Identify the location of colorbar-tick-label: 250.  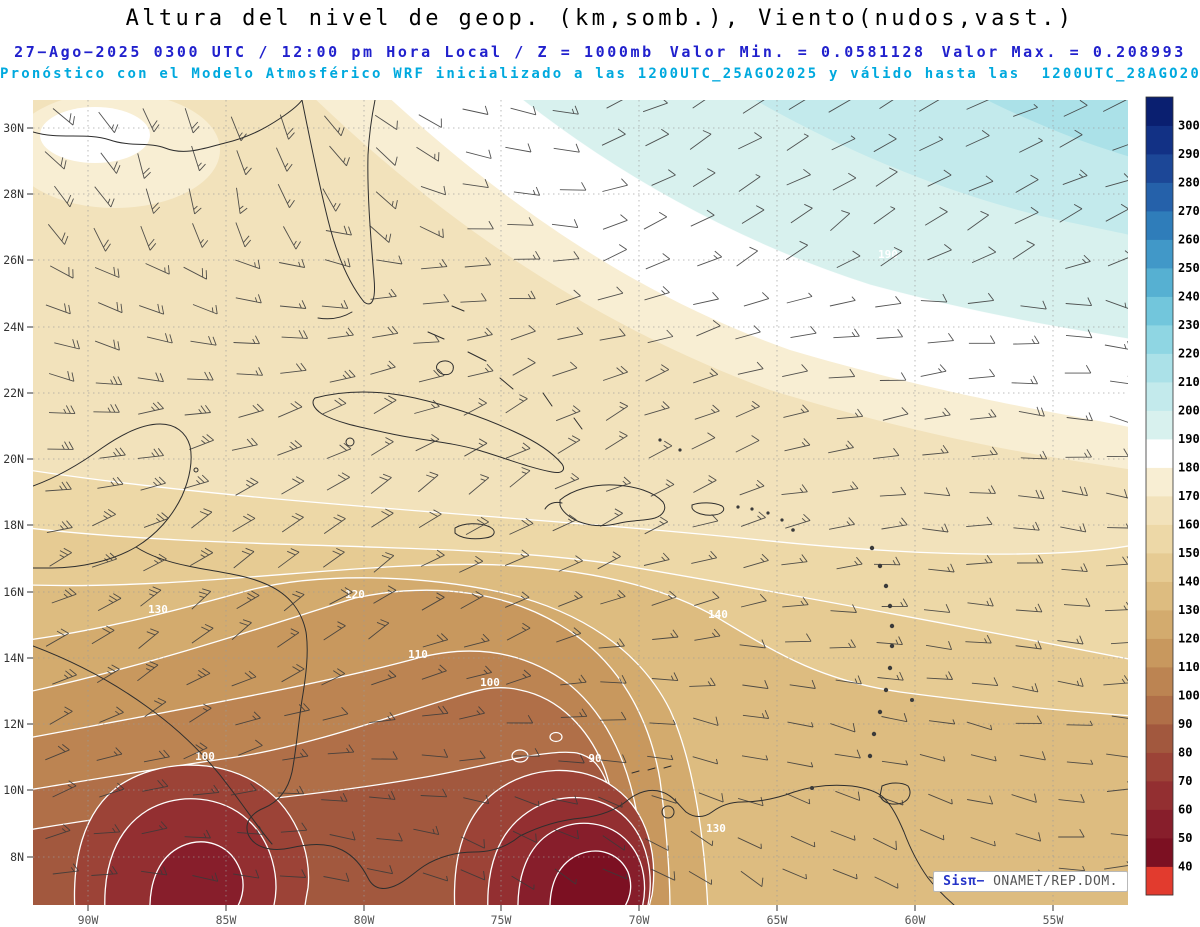
(1189, 268).